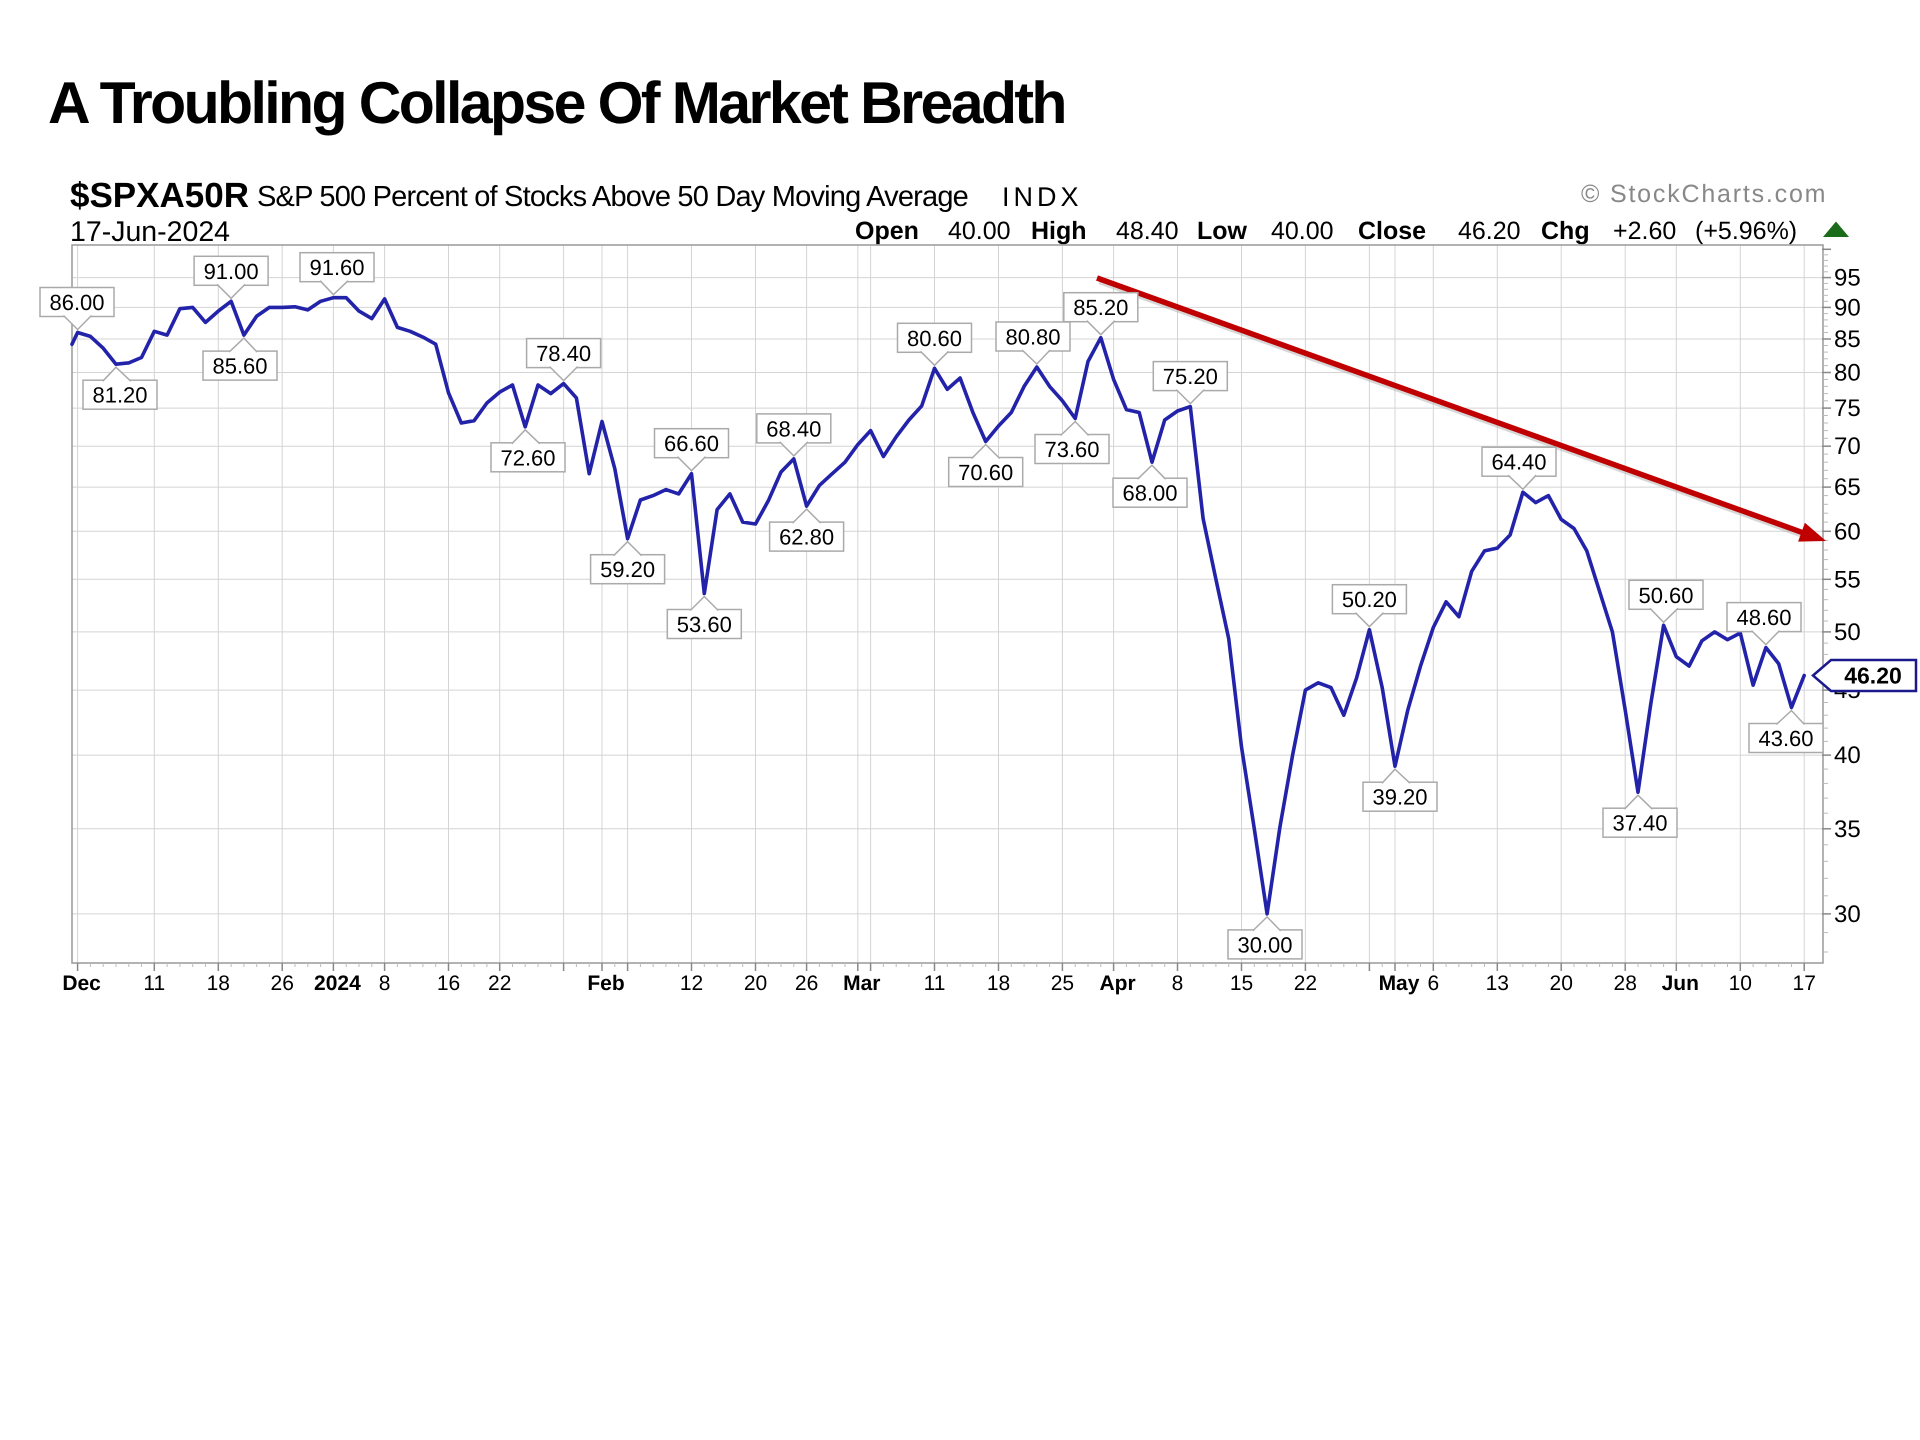  What do you see at coordinates (159, 195) in the screenshot?
I see `svg-text: $SPXA50R` at bounding box center [159, 195].